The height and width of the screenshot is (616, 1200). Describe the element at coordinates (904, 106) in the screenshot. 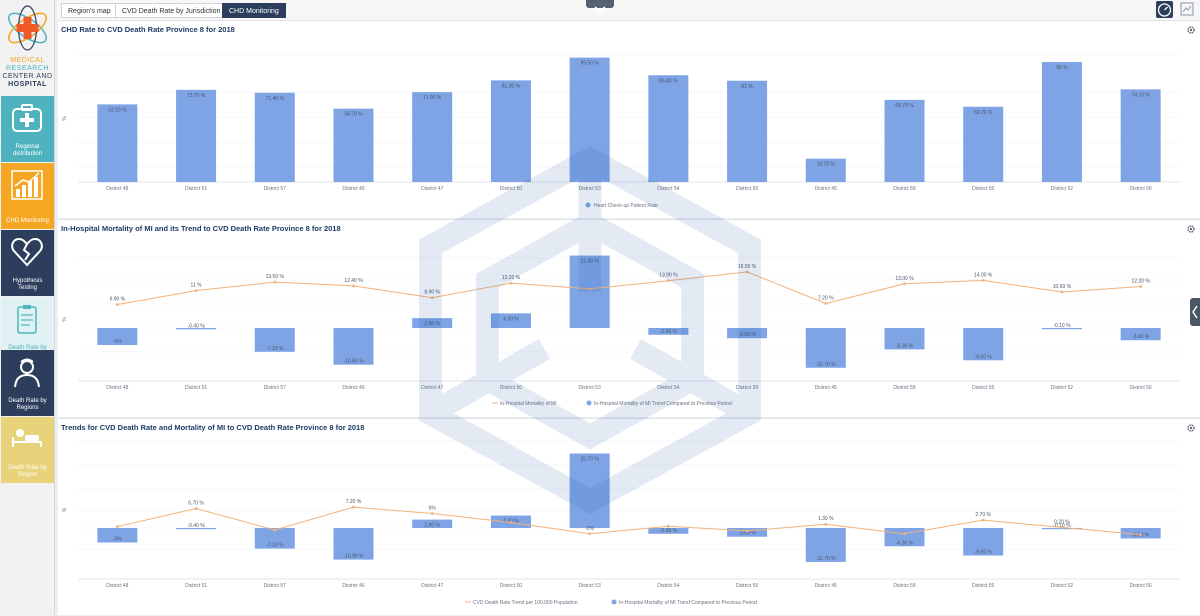

I see `bar-data-label: 65.70 %` at that location.